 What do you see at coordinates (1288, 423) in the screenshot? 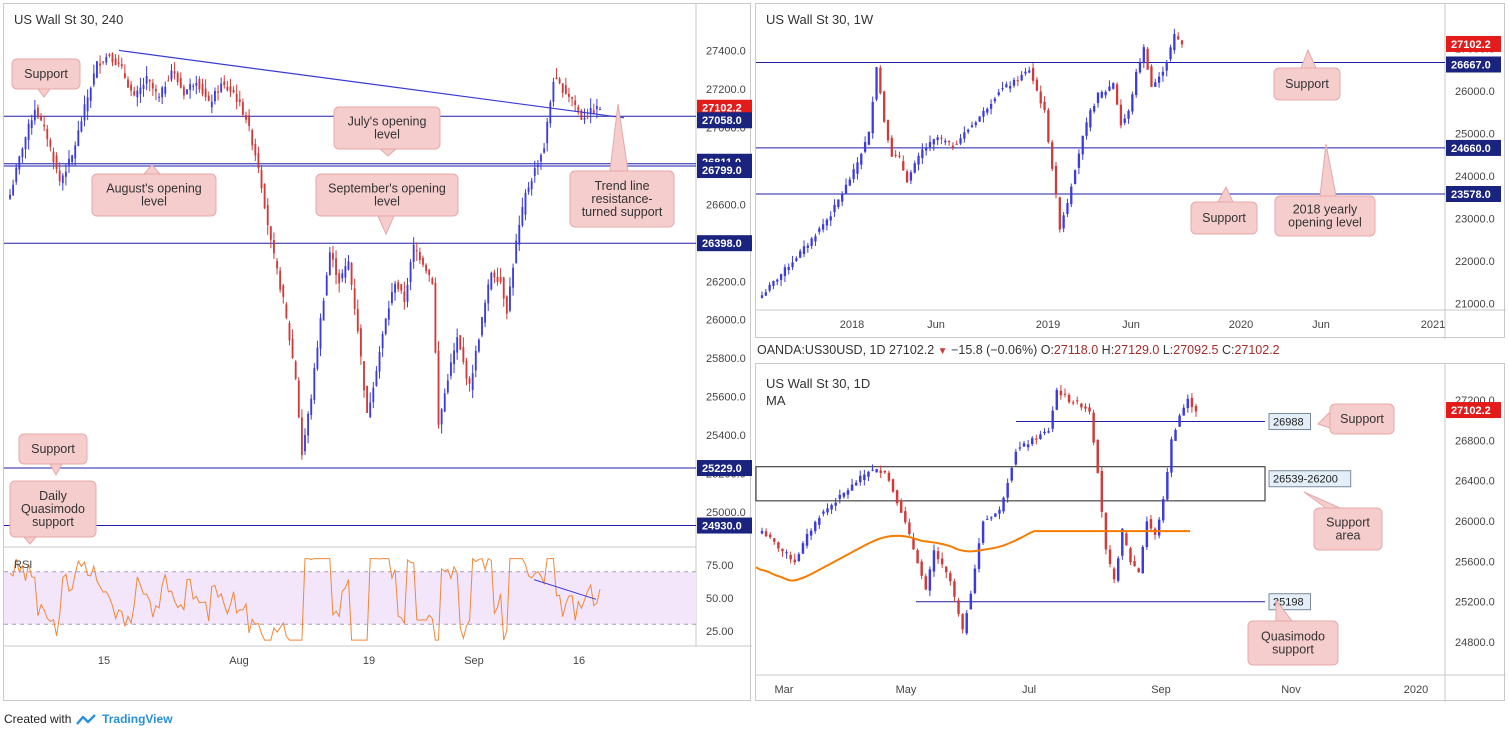
I see `level-tag: 26988` at bounding box center [1288, 423].